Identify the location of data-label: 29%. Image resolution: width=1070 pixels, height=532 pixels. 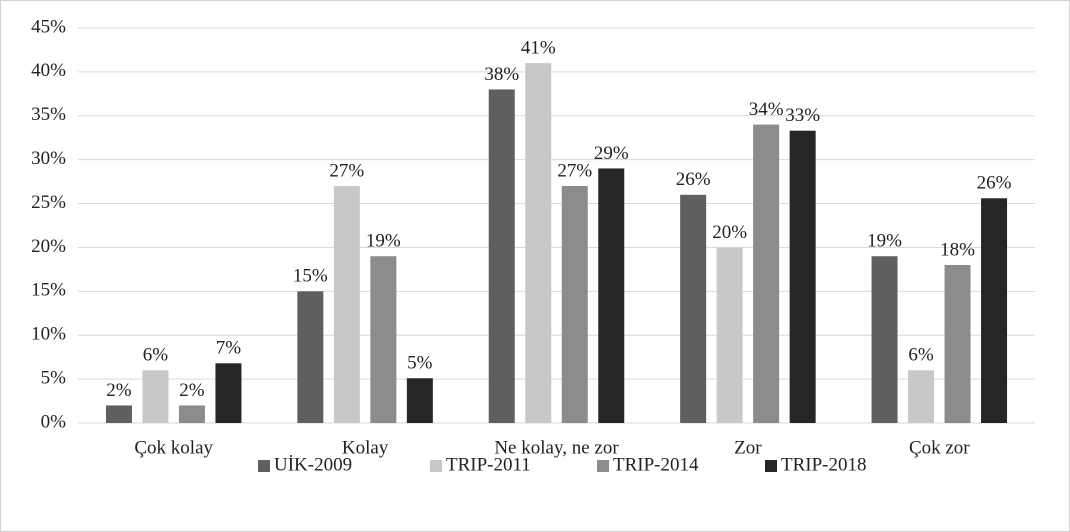
(611, 153).